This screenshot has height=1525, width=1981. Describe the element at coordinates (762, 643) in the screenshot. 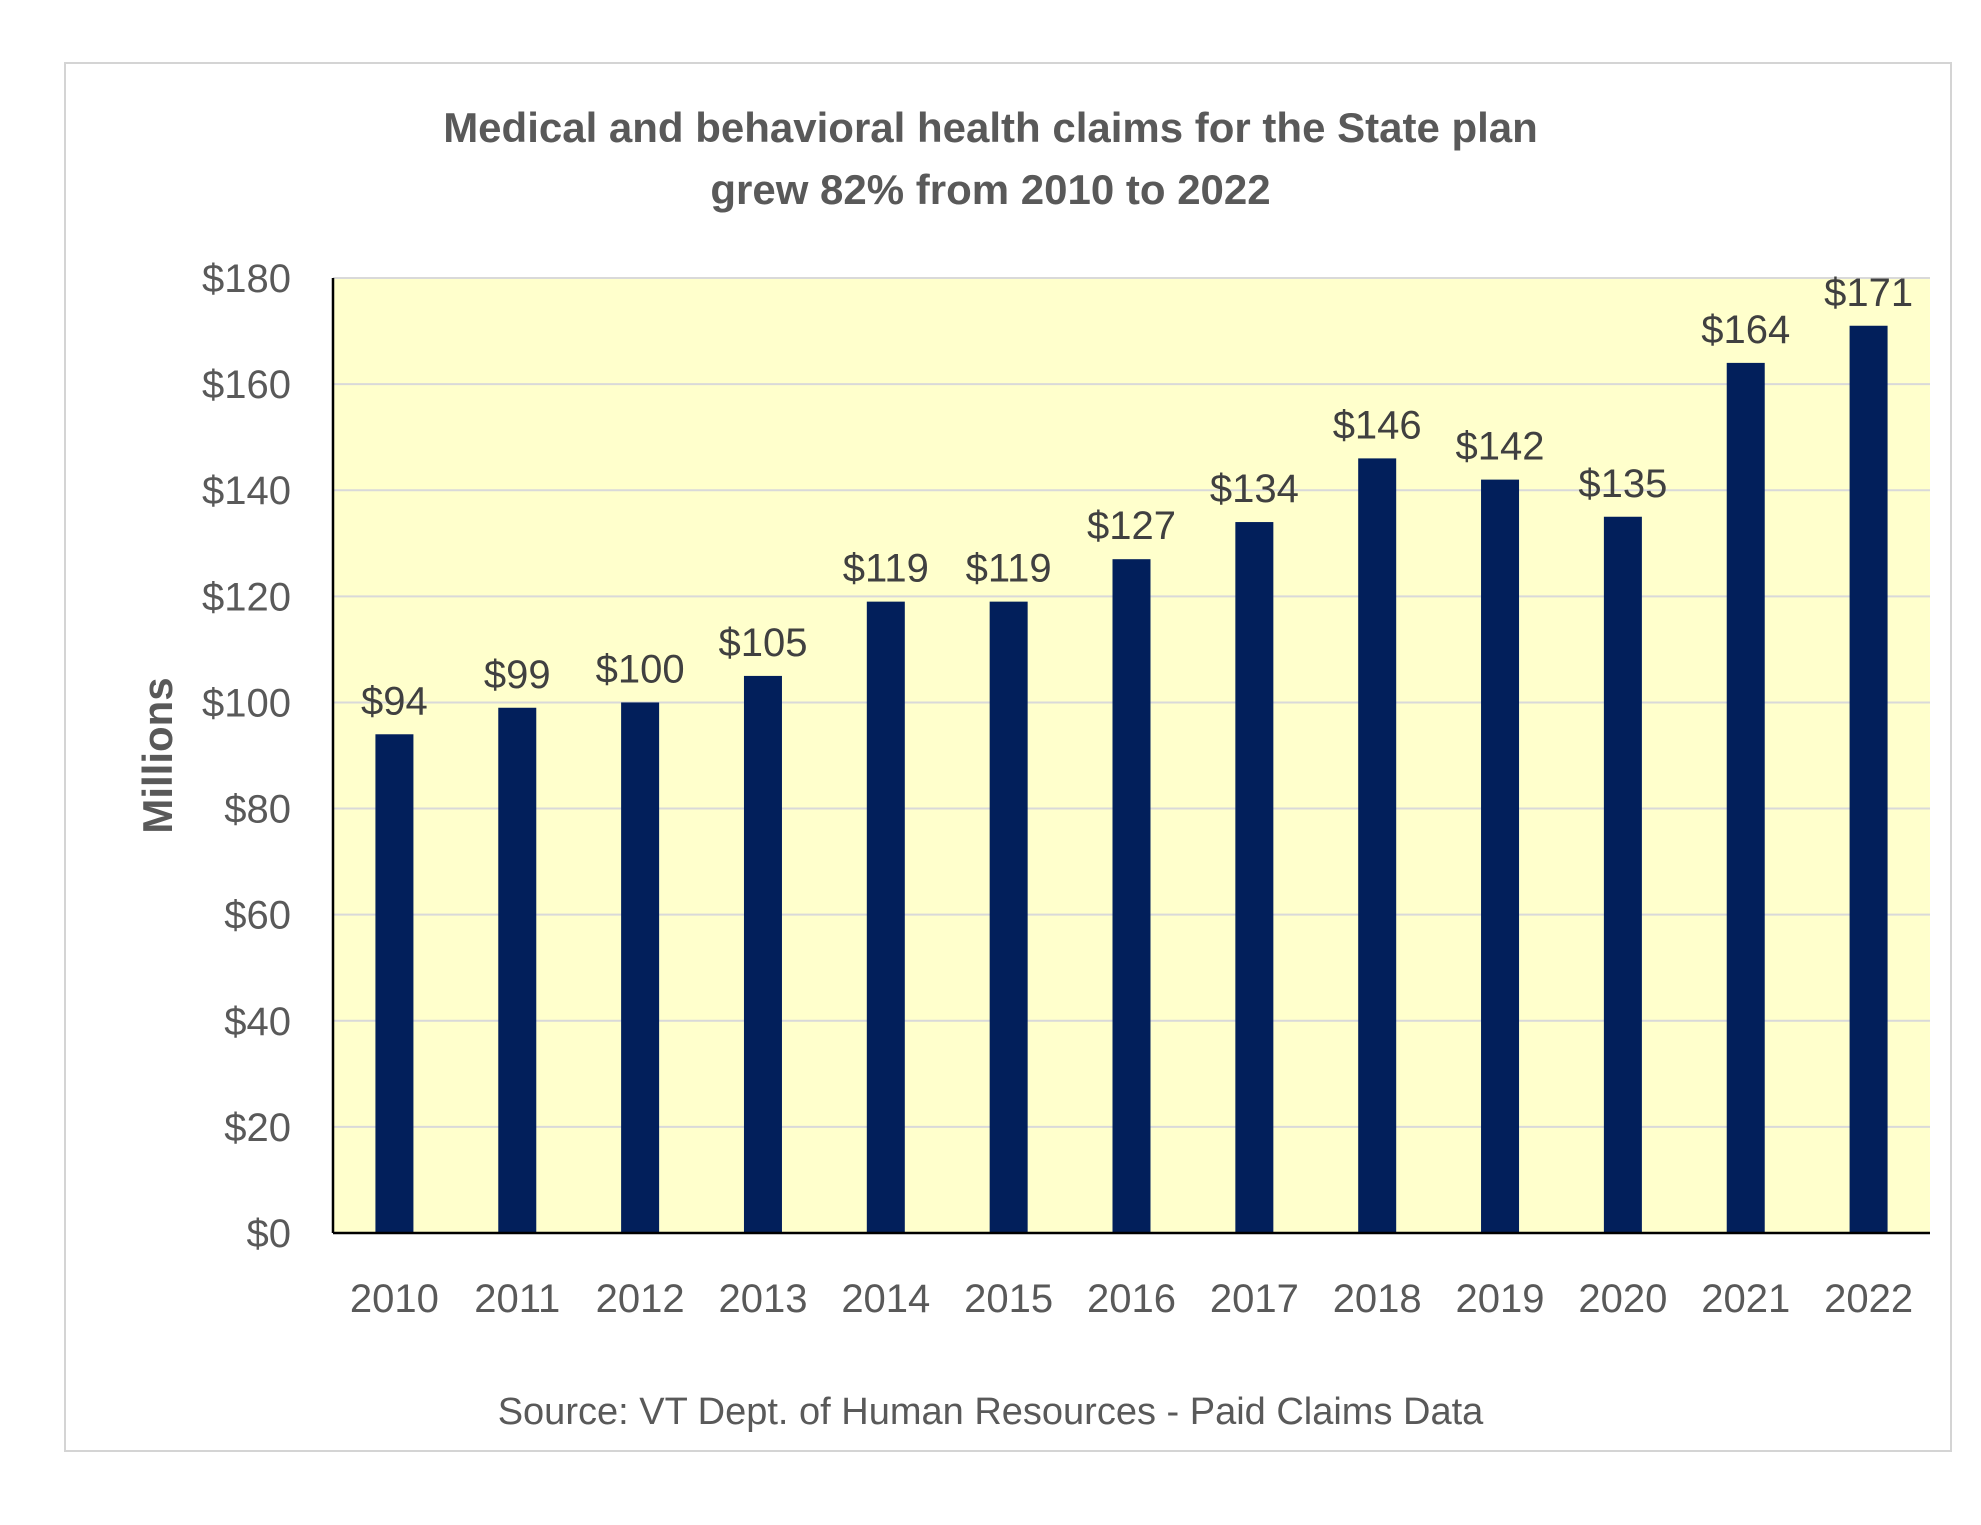

I see `data-label: $105` at that location.